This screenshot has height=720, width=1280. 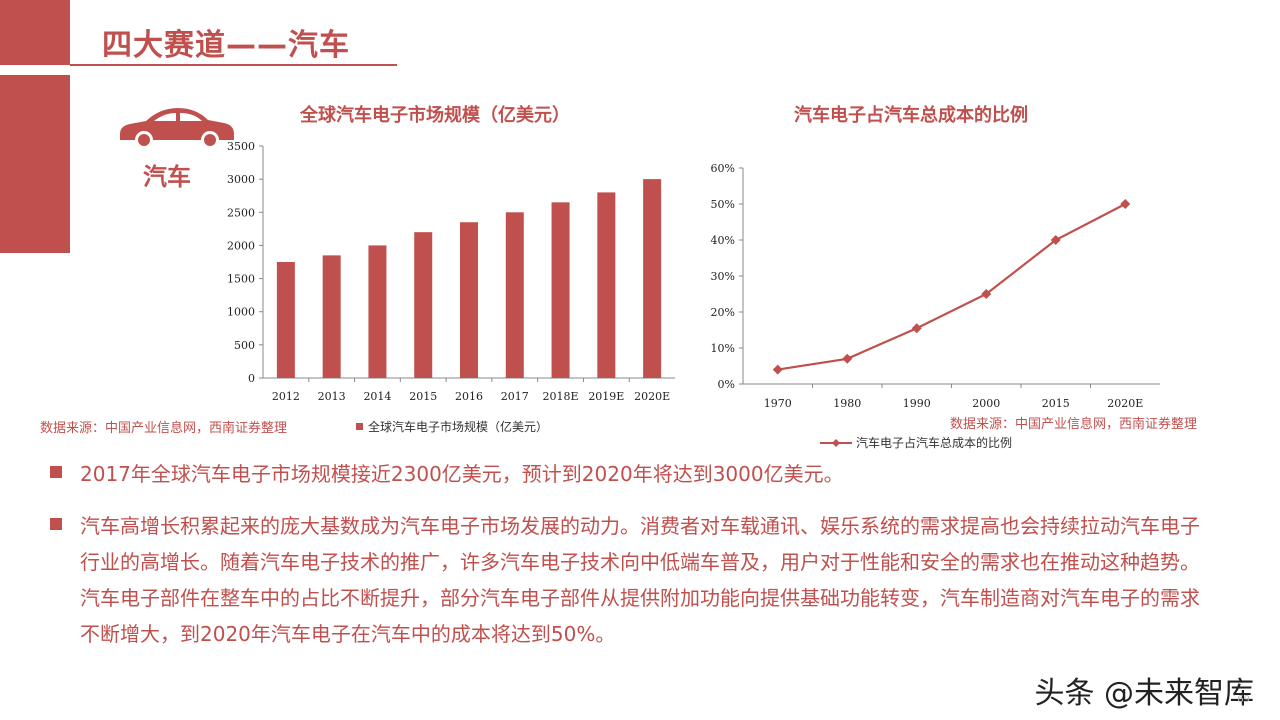 What do you see at coordinates (561, 396) in the screenshot?
I see `x-tick-label: 2018E` at bounding box center [561, 396].